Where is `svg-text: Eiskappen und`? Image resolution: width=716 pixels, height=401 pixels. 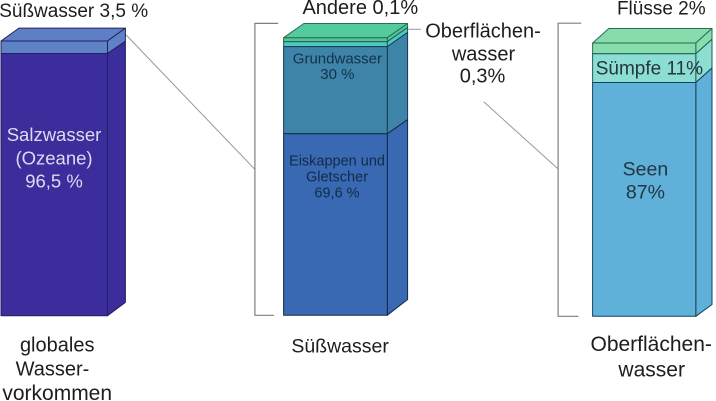
svg-text: Eiskappen und is located at coordinates (337, 161).